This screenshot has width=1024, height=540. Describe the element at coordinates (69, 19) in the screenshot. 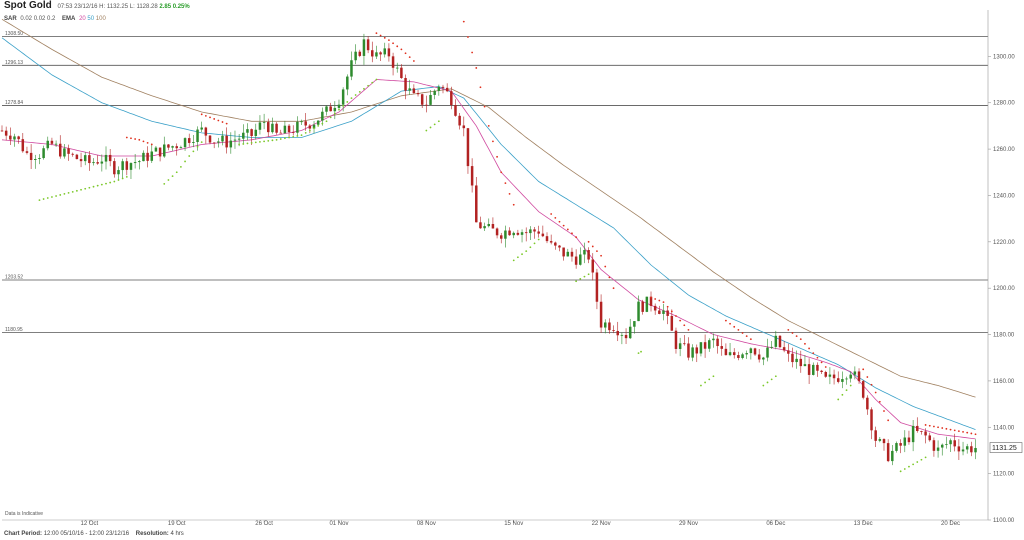

I see `ema-label: EMA` at that location.